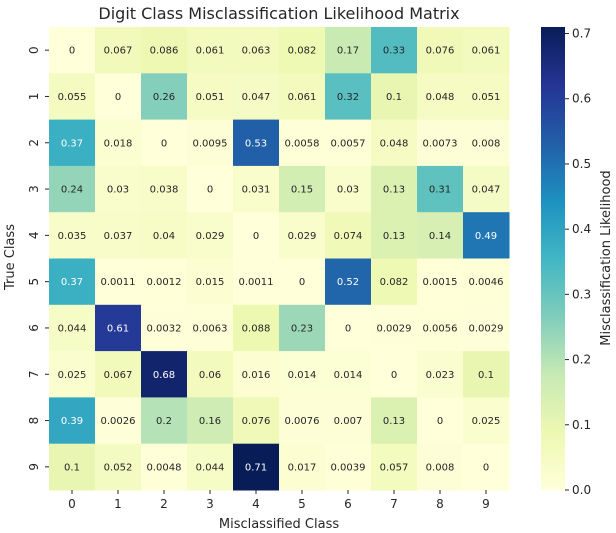  I want to click on cell-value-label: 0.0073, so click(440, 143).